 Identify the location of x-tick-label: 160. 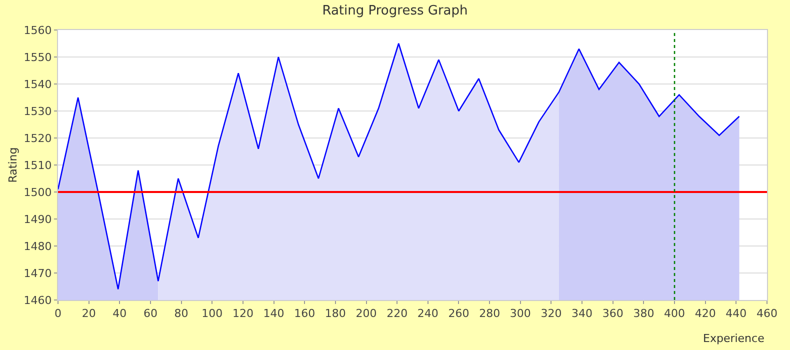
(305, 313).